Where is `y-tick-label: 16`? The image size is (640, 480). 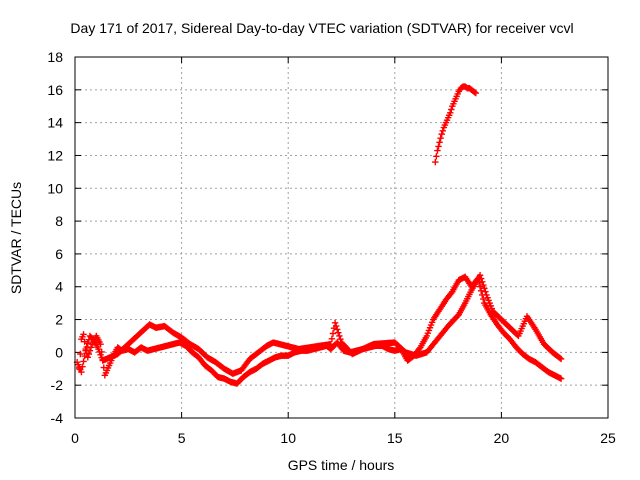
y-tick-label: 16 is located at coordinates (55, 90).